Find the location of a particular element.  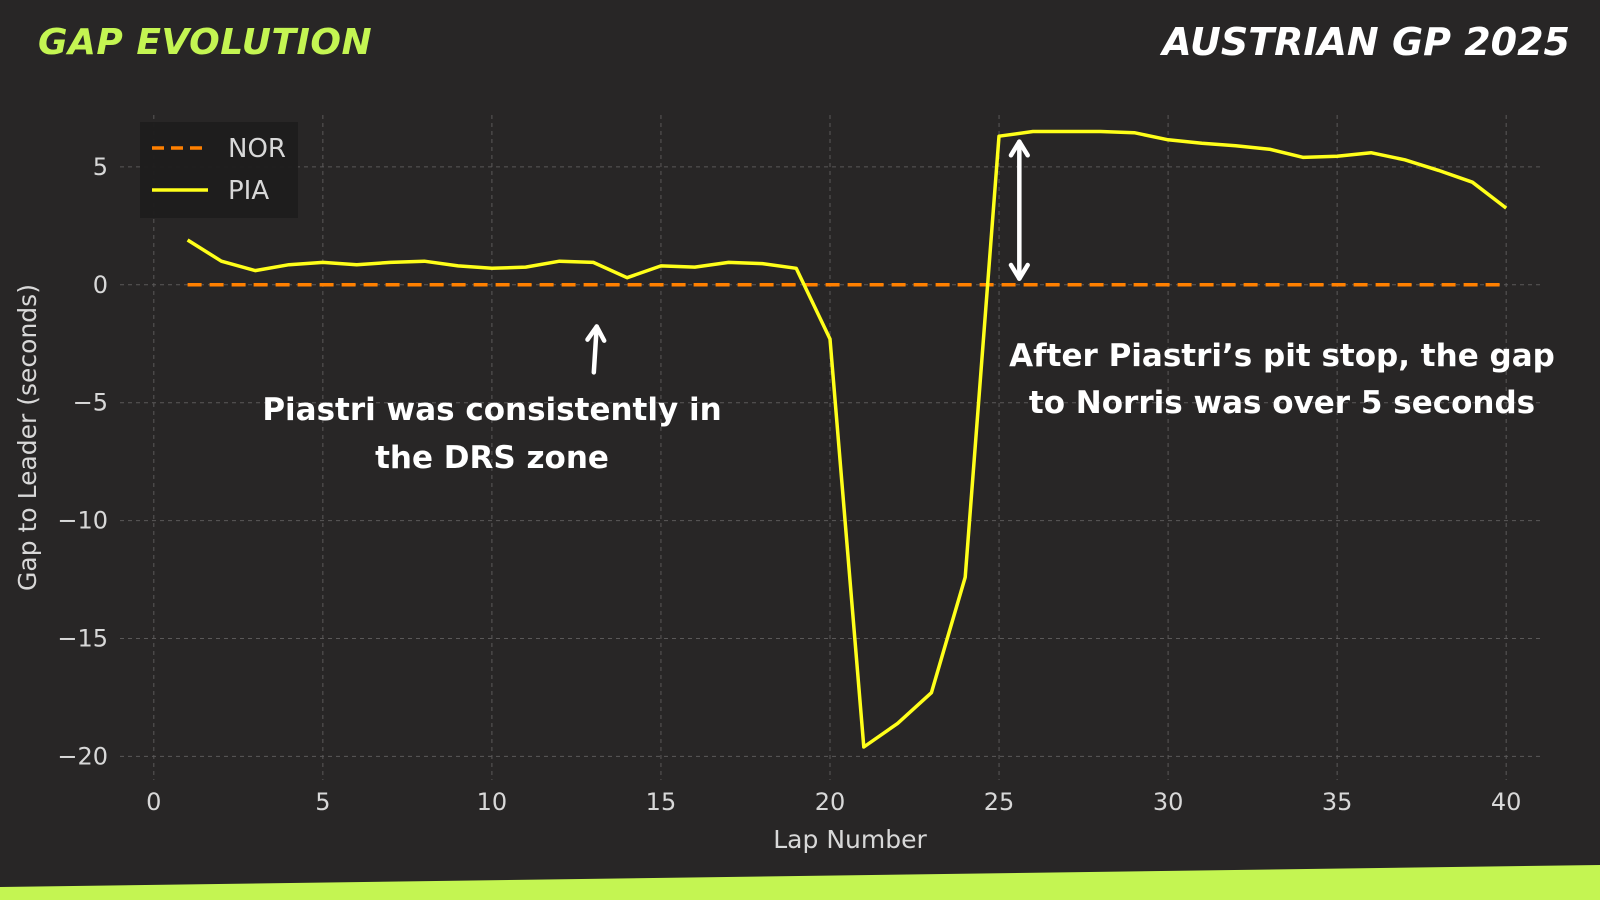

y-tick-label: −5 is located at coordinates (90, 403).